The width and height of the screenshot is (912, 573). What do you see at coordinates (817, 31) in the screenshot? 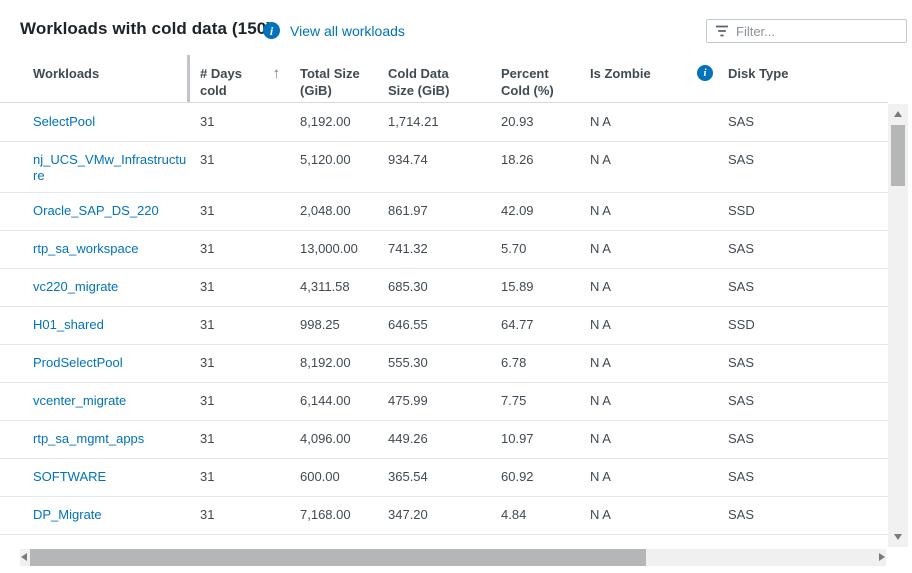
I see `filter-input` at bounding box center [817, 31].